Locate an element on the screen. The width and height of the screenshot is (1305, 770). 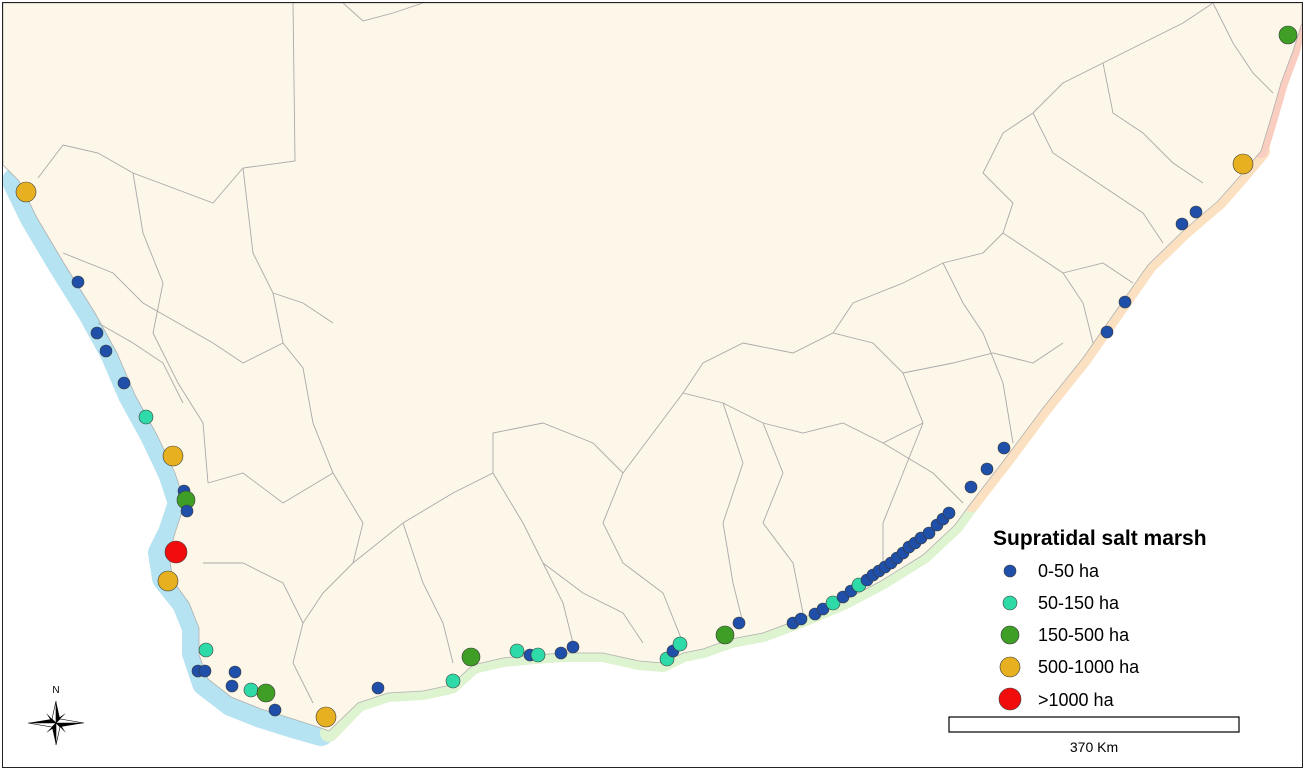
legend-item-4: >1000 ha is located at coordinates (1056, 699).